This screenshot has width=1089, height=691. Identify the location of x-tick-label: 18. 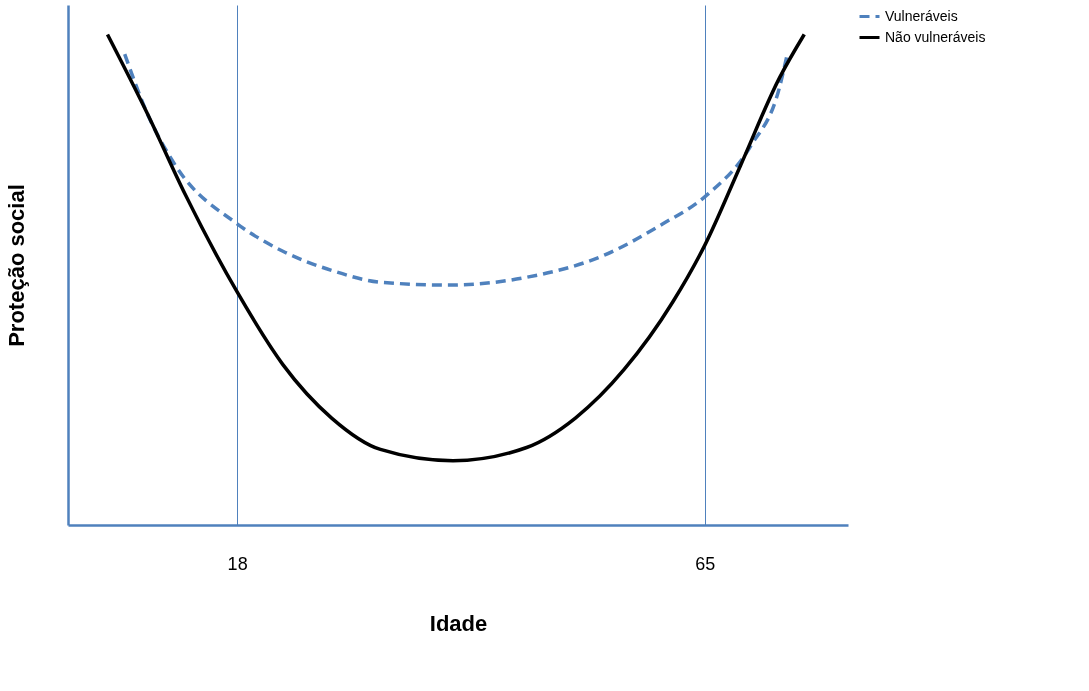
(237, 563).